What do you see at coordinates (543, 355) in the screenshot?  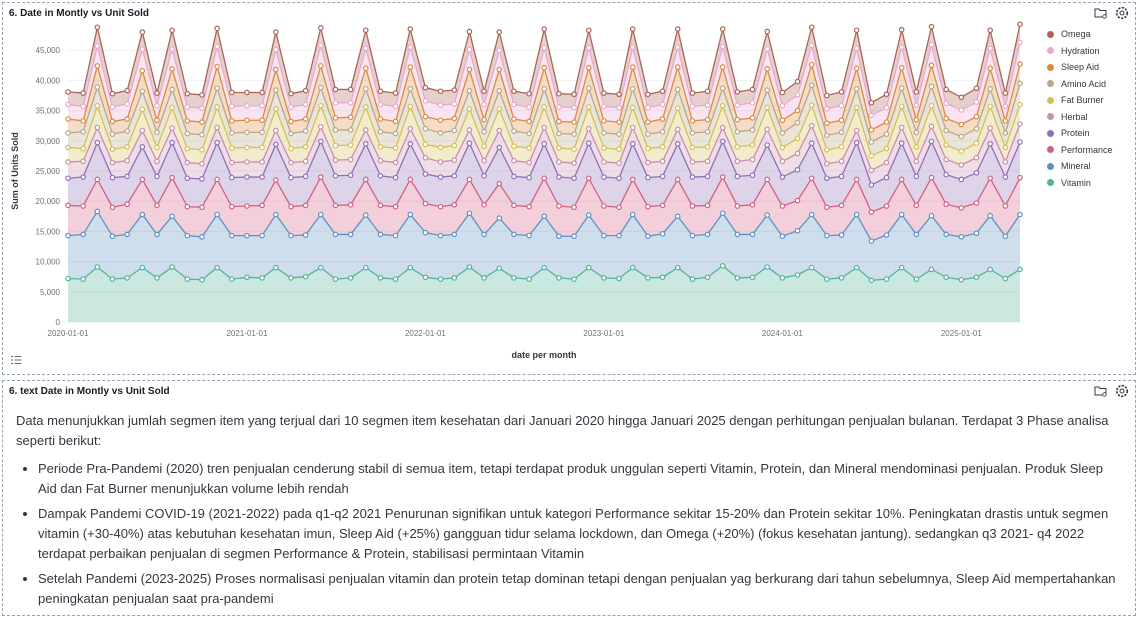 I see `x-axis-title: date per month` at bounding box center [543, 355].